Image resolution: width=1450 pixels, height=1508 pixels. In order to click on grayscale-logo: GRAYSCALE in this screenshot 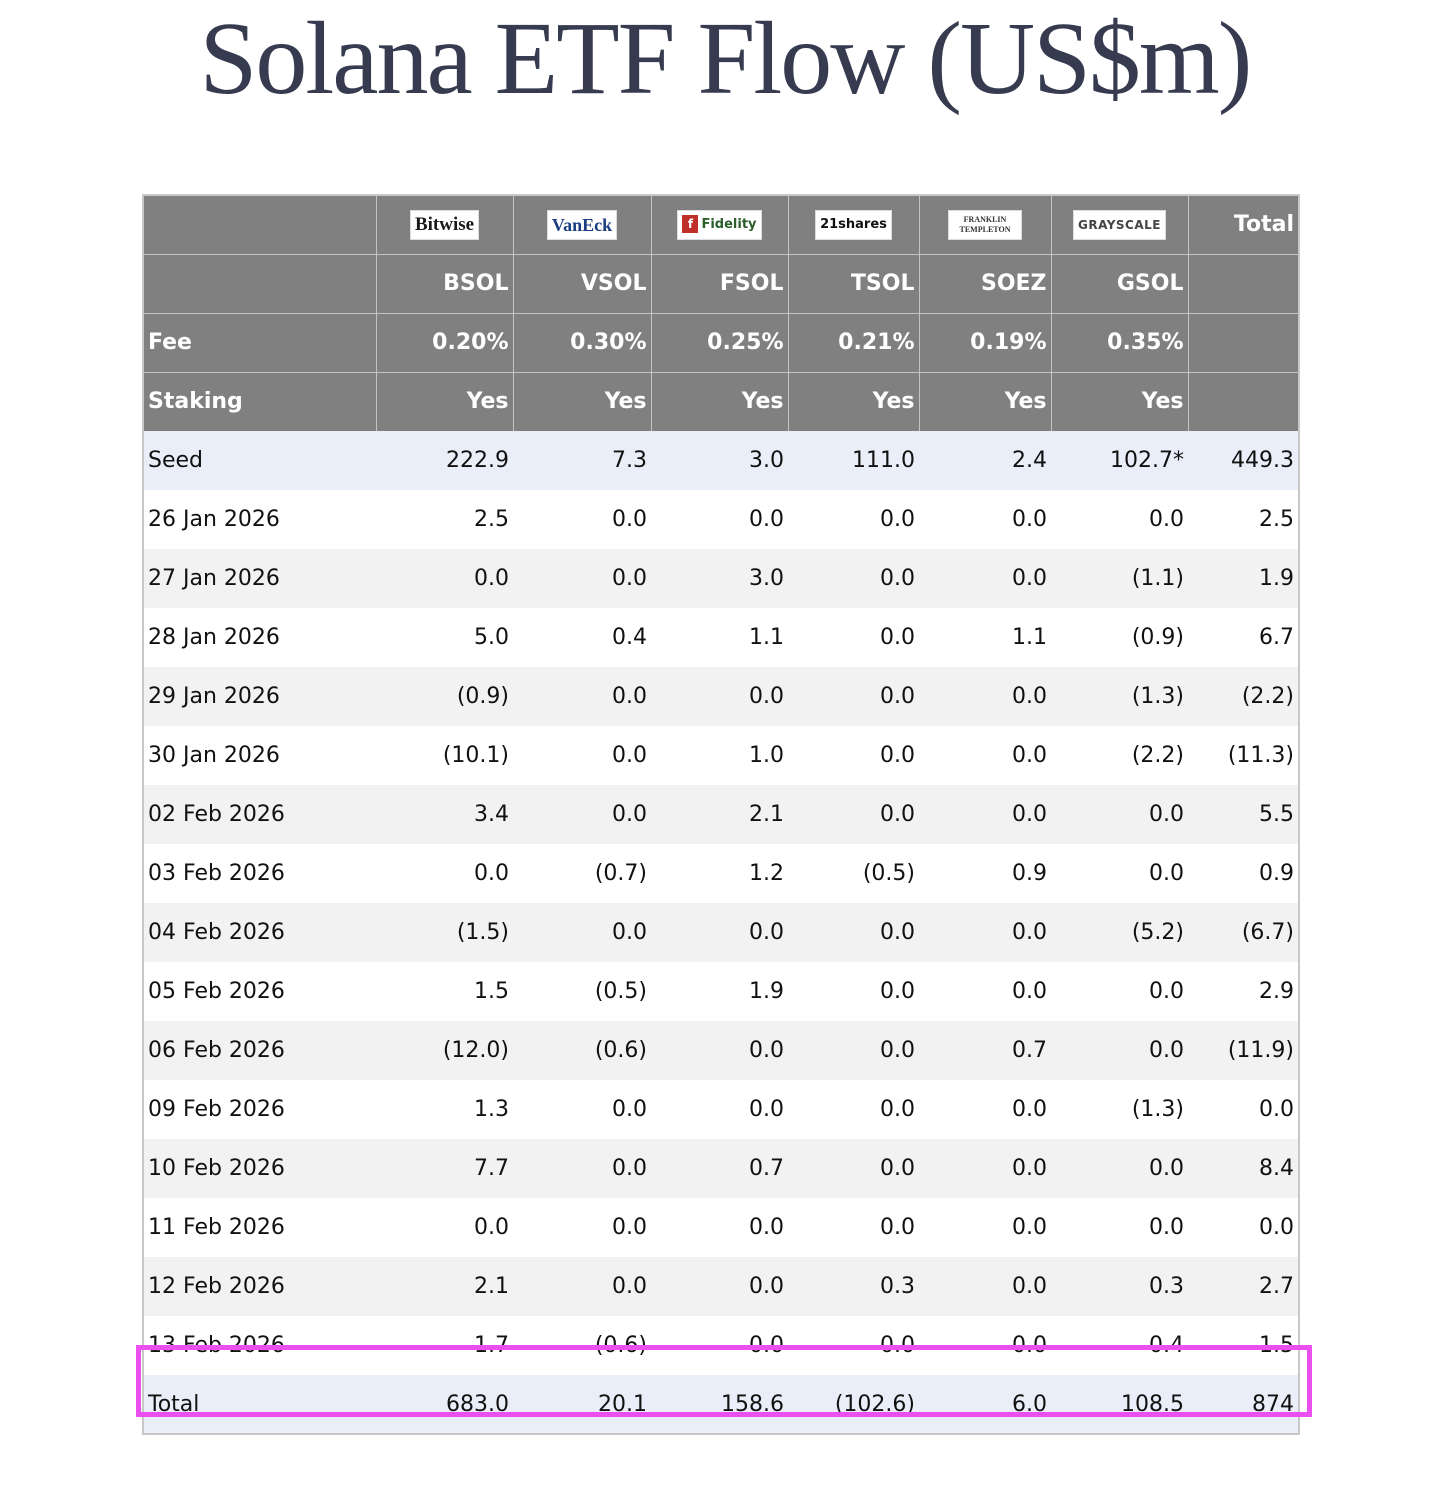, I will do `click(1119, 224)`.